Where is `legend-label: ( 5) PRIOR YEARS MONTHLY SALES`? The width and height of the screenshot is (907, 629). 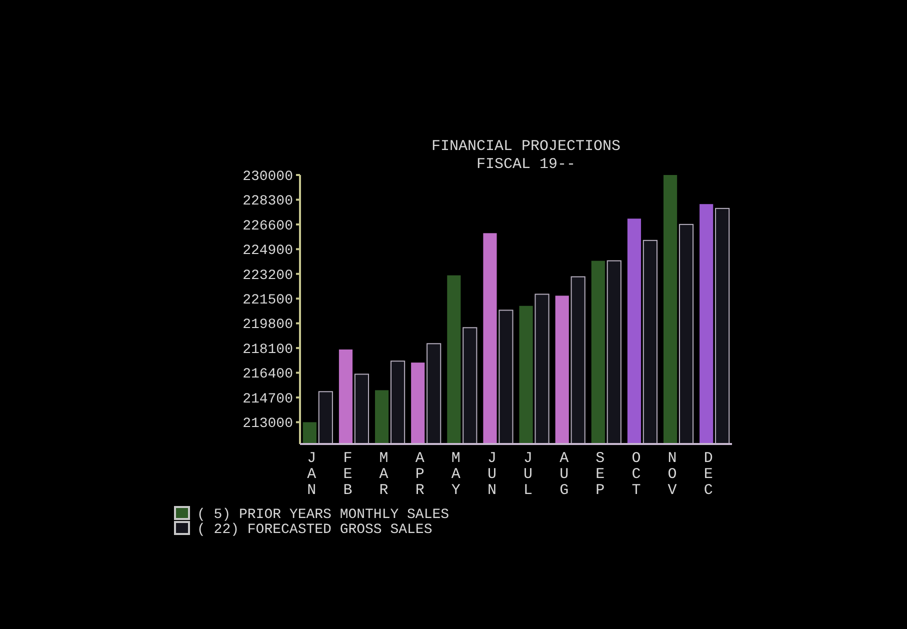 legend-label: ( 5) PRIOR YEARS MONTHLY SALES is located at coordinates (323, 515).